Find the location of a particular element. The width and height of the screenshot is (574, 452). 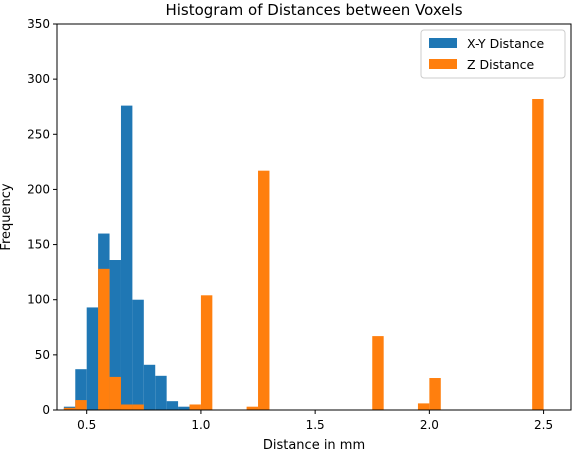

y-tick-label-0: 0 is located at coordinates (46, 410).